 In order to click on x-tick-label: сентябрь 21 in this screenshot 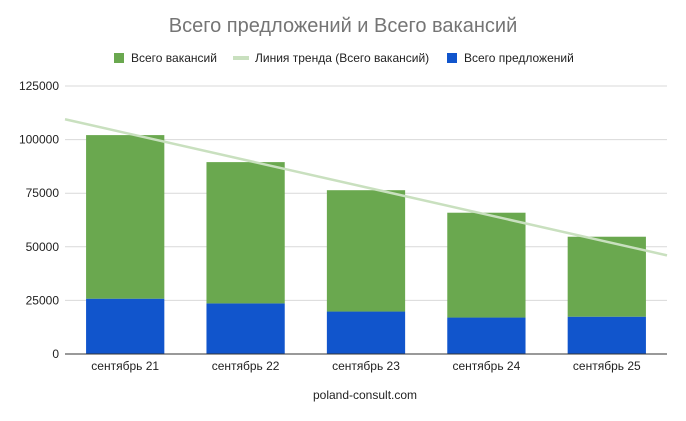, I will do `click(125, 366)`.